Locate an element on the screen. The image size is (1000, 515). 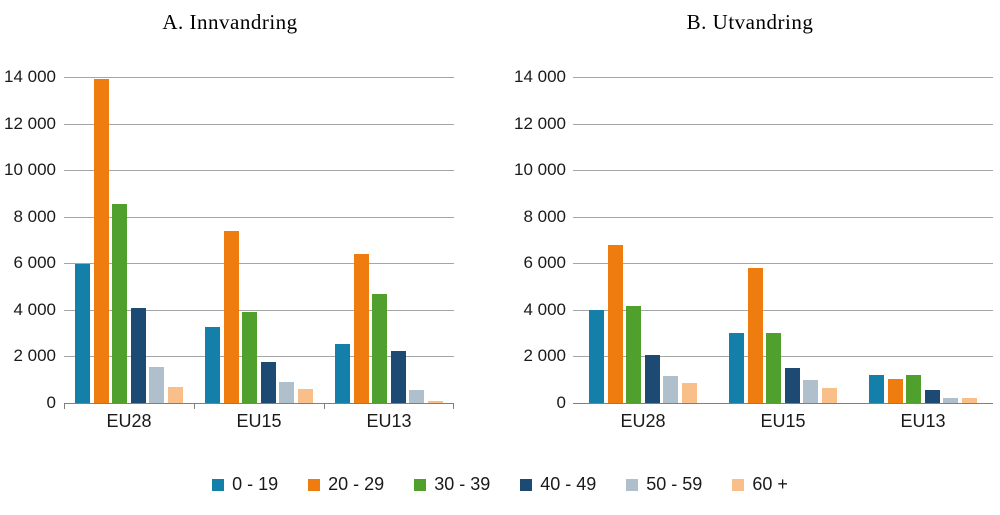
legend-label: 40 - 49 is located at coordinates (568, 484).